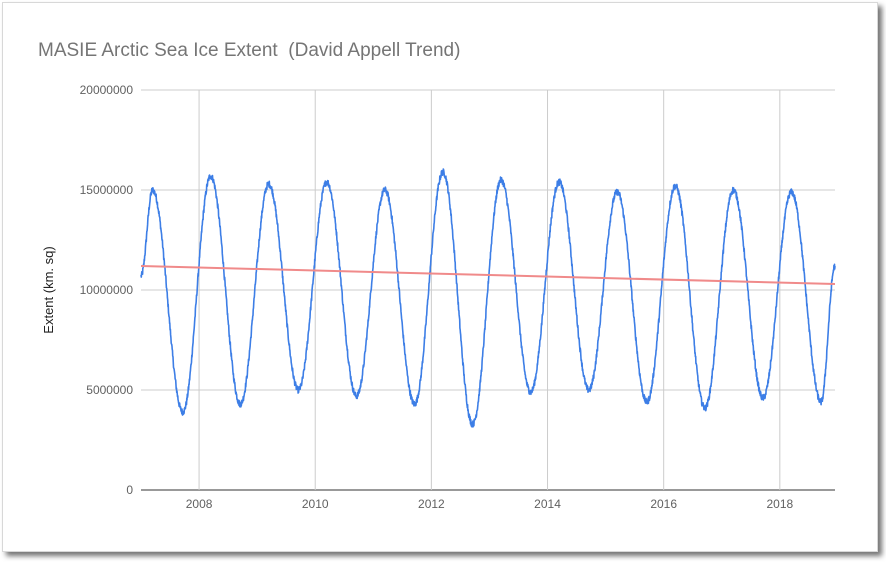 The height and width of the screenshot is (562, 886). What do you see at coordinates (48, 289) in the screenshot?
I see `y-axis-label: Extent (km. sq)` at bounding box center [48, 289].